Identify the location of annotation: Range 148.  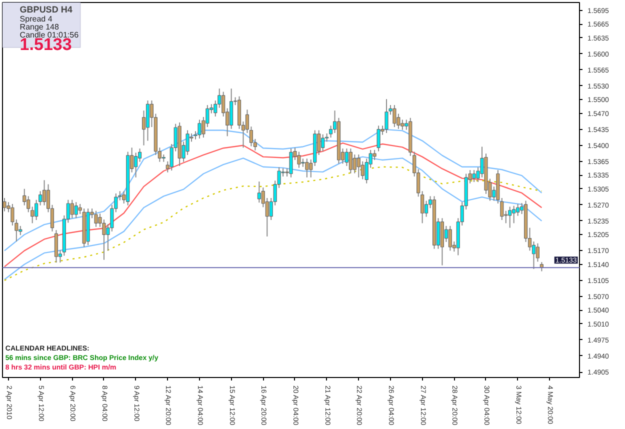
(40, 27).